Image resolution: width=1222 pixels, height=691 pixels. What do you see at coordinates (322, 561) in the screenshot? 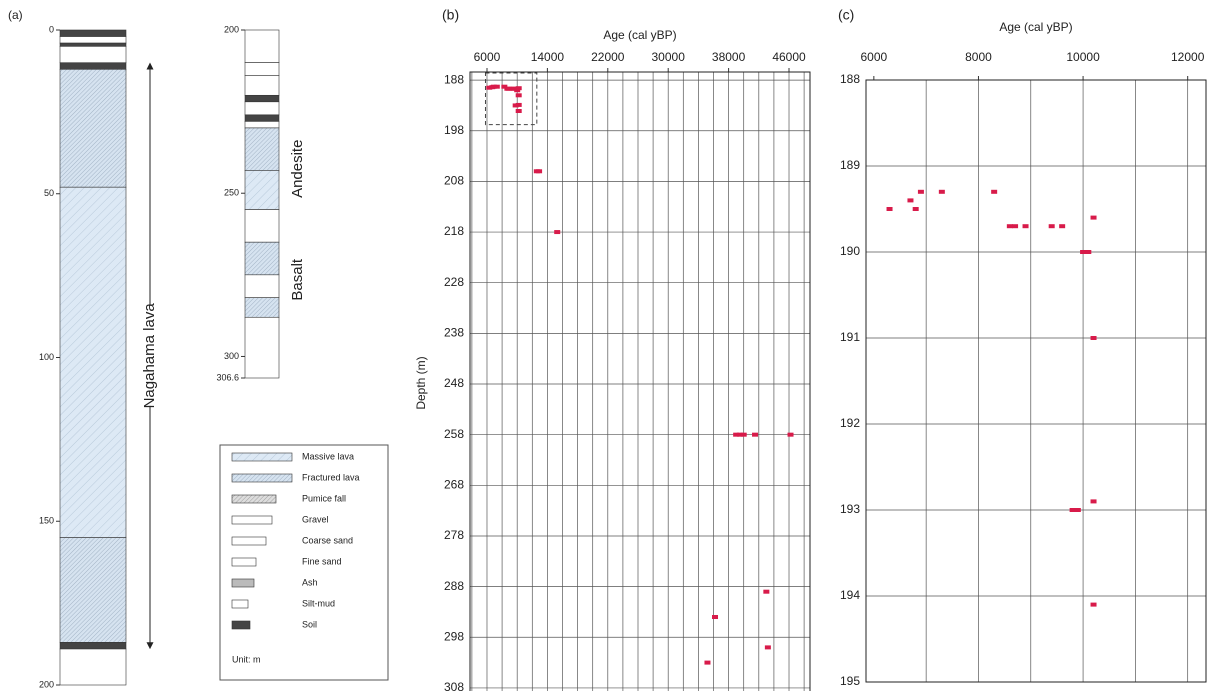
I see `legend-label: Fine sand` at bounding box center [322, 561].